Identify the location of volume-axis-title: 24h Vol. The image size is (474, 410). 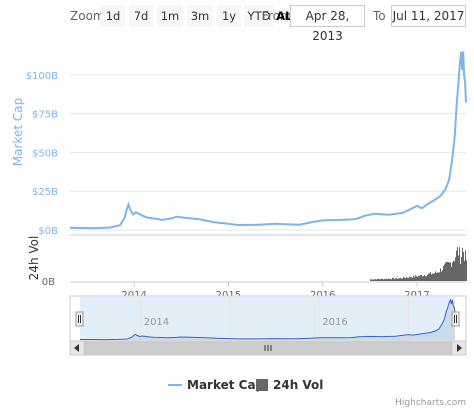
(34, 258).